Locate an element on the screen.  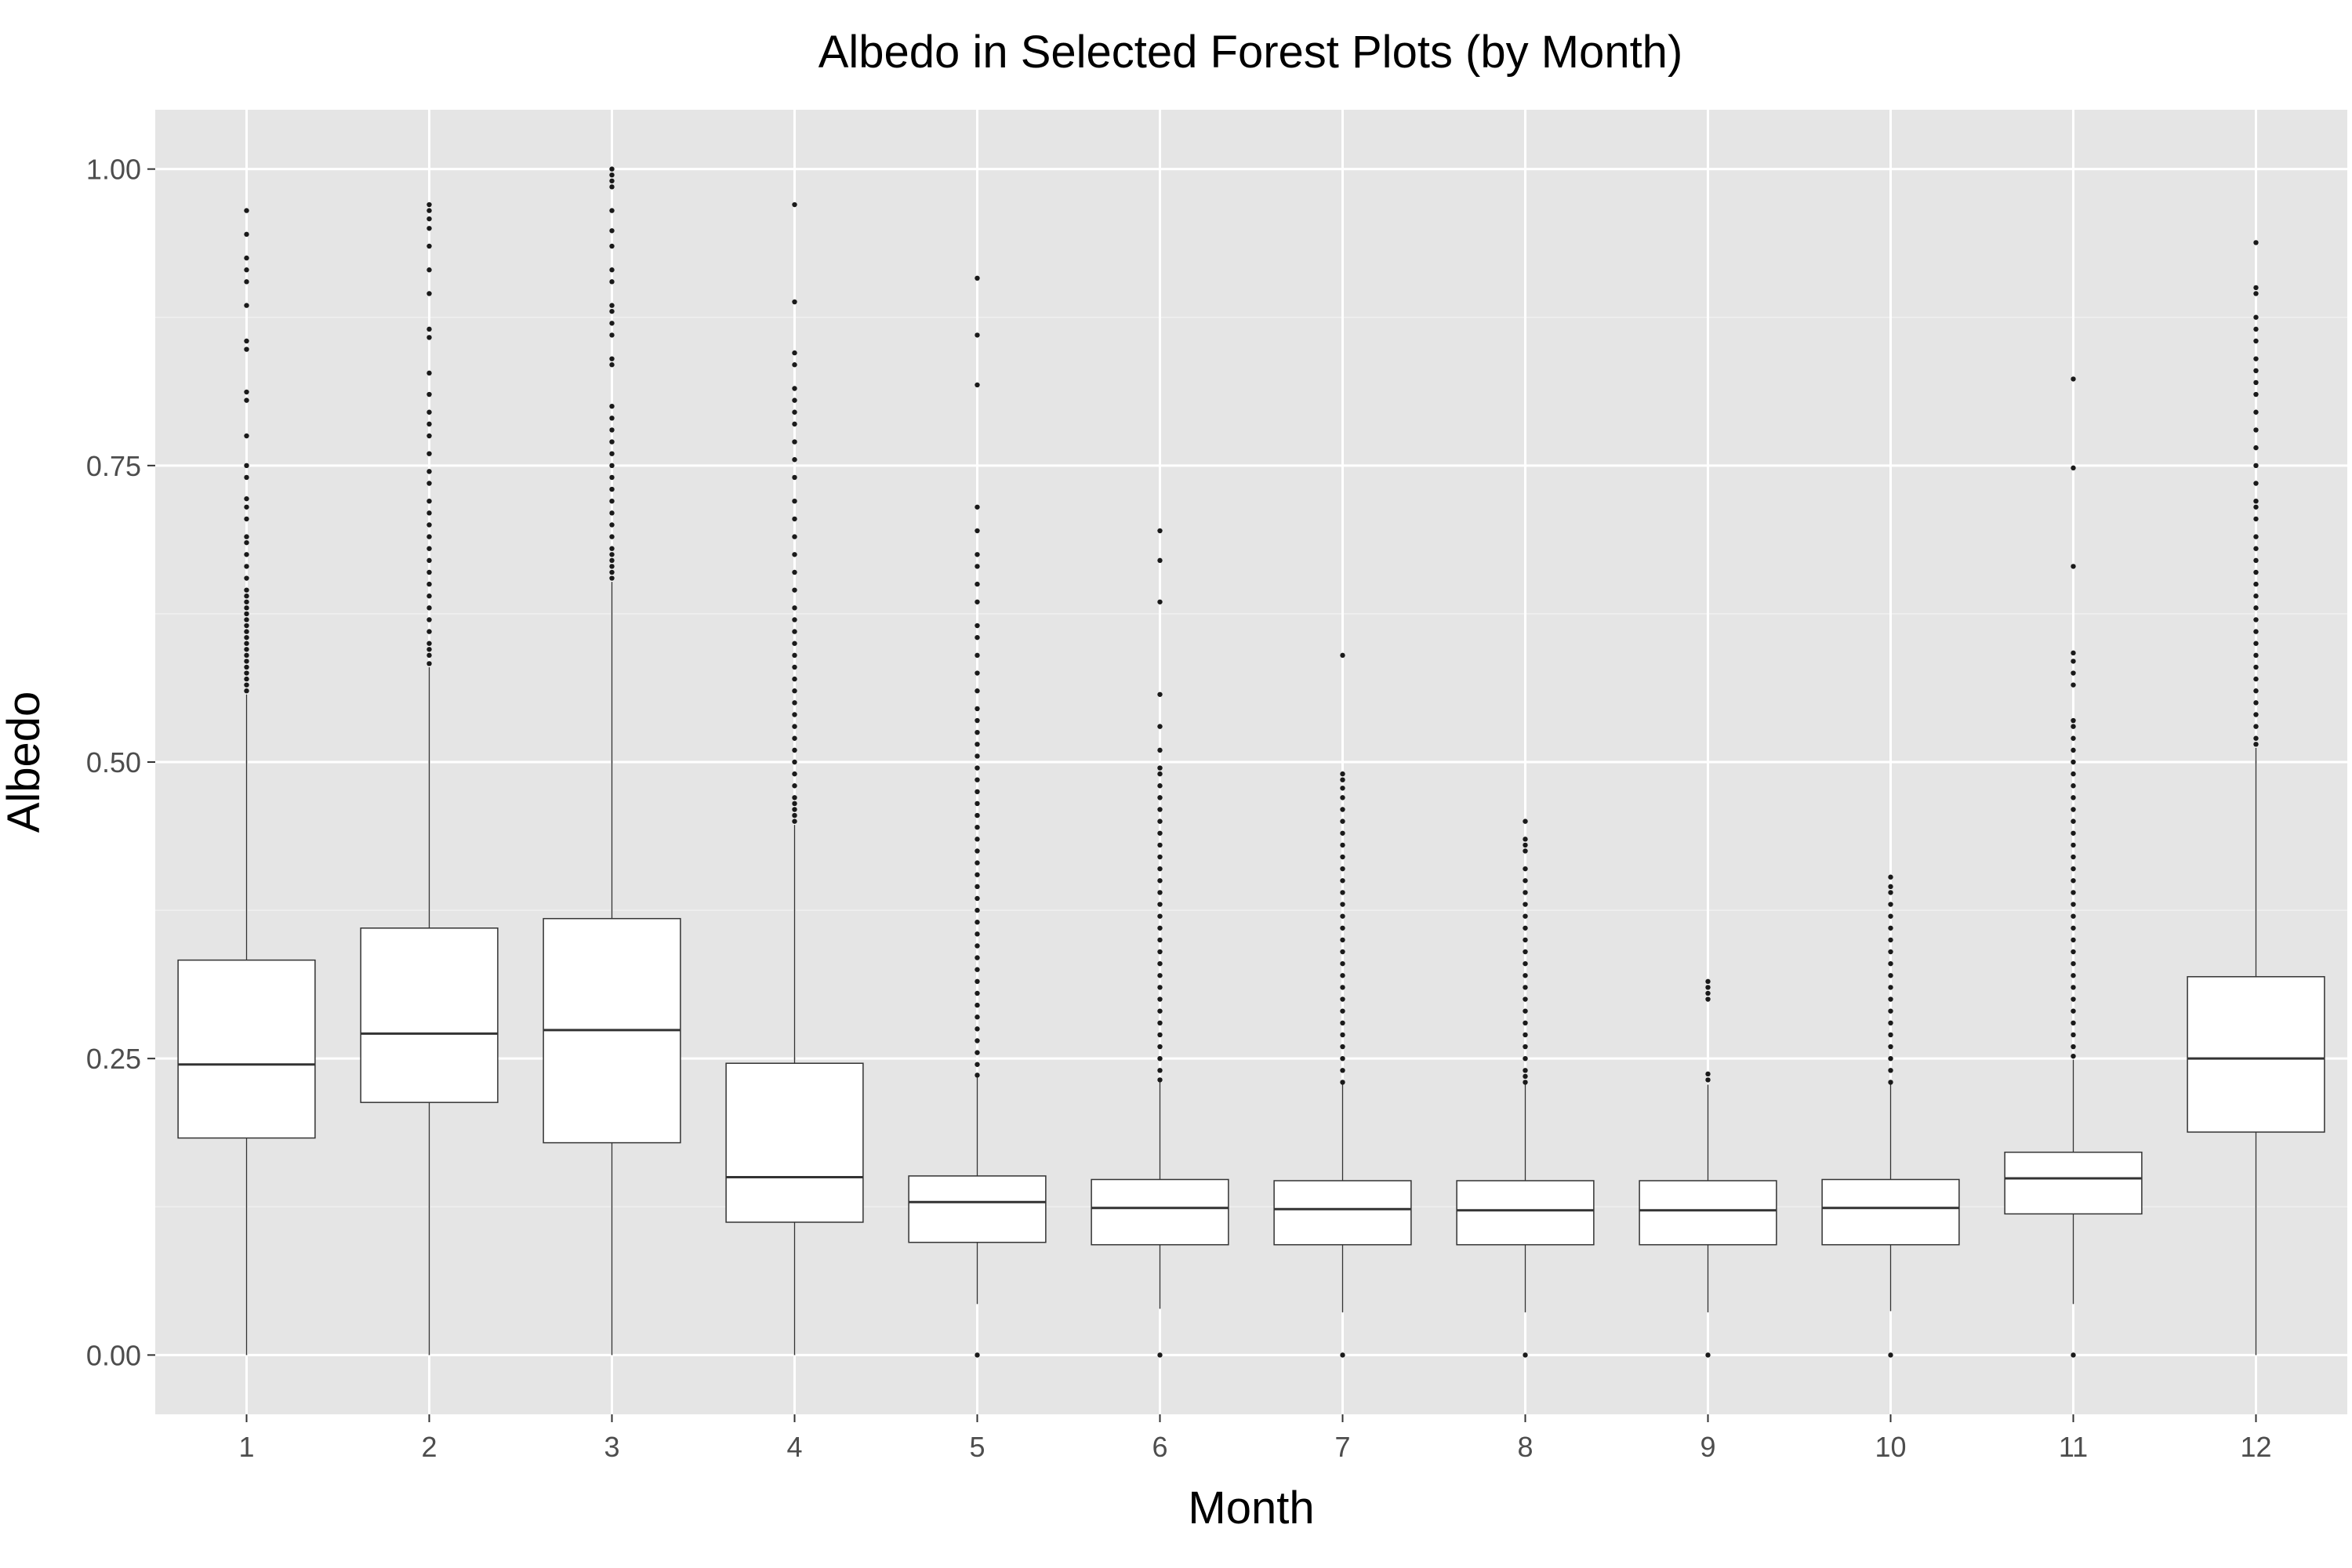
x-tick-label: 7 is located at coordinates (1342, 1447).